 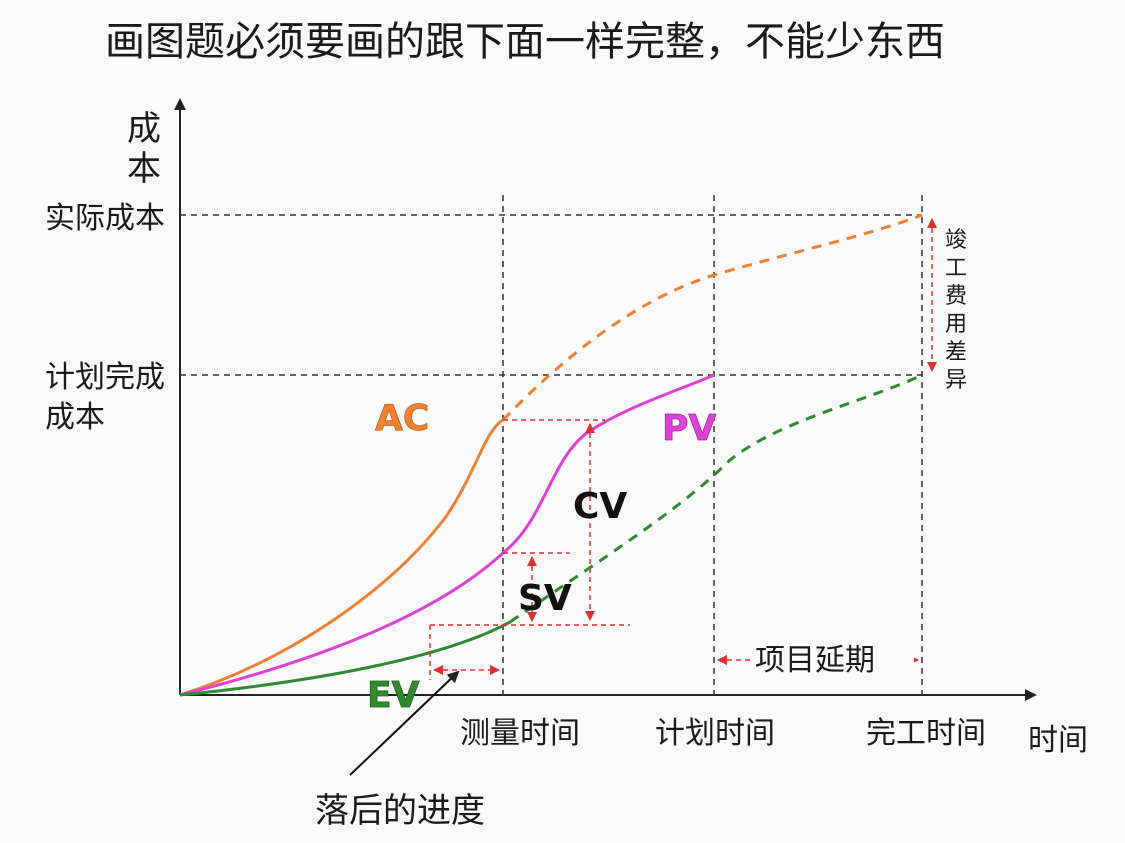 I want to click on delay-label-bg, so click(x=833, y=659).